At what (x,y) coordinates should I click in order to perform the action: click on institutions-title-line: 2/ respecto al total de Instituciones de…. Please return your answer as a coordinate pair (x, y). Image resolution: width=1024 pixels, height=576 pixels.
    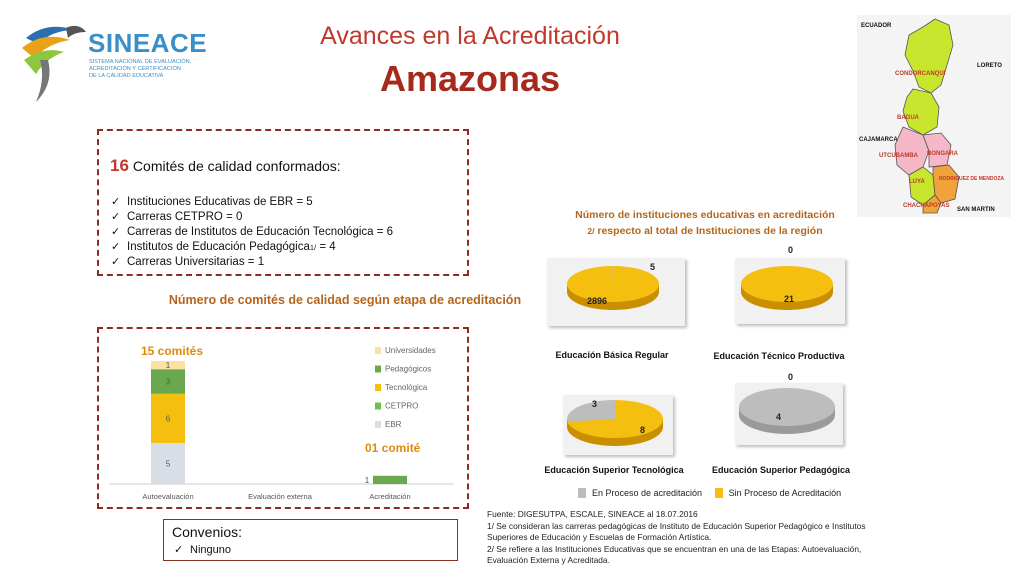
    Looking at the image, I should click on (705, 231).